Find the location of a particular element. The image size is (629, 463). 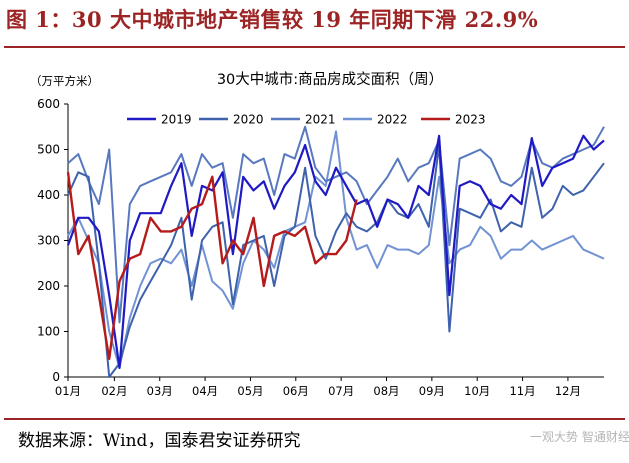

y-tick-label: 100 is located at coordinates (48, 332).